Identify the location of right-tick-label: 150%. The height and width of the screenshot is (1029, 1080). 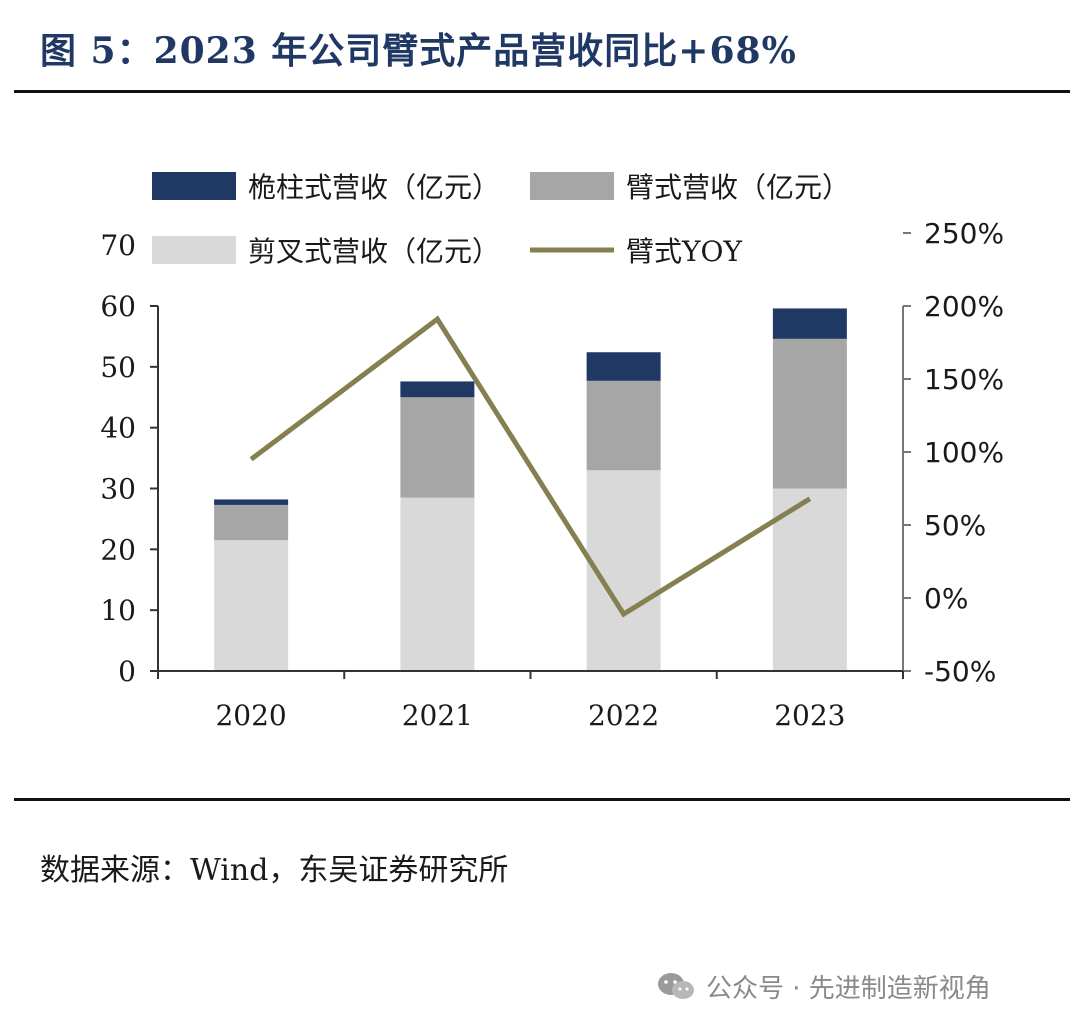
(964, 379).